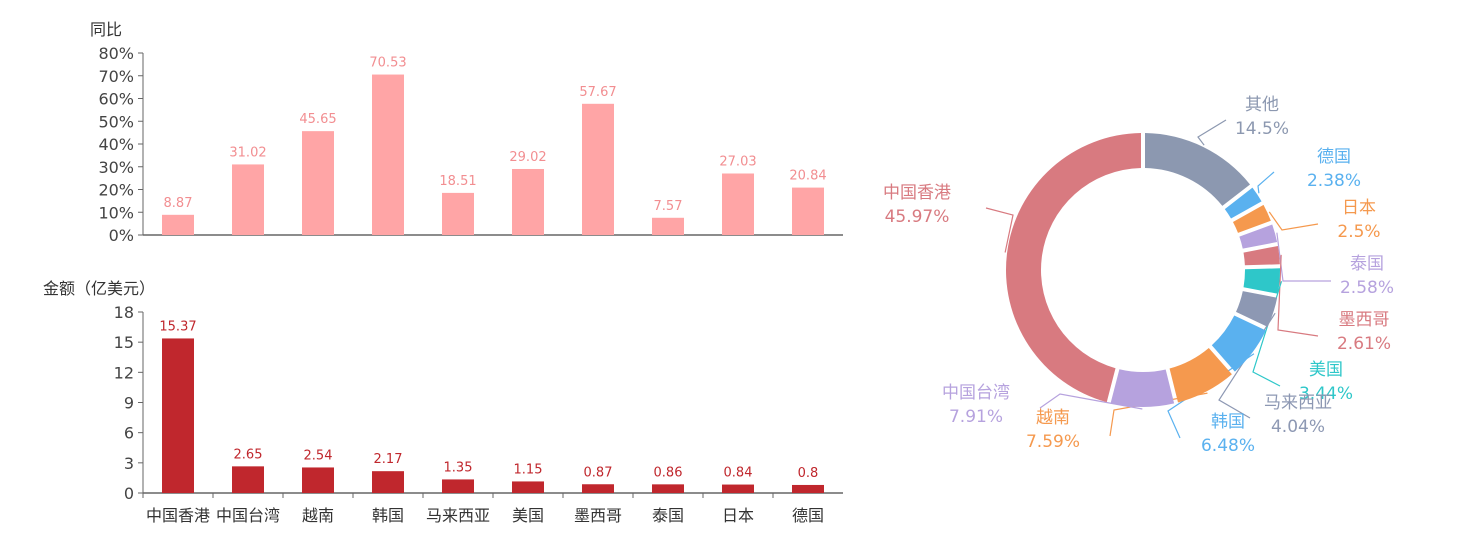 This screenshot has width=1458, height=547. What do you see at coordinates (808, 473) in the screenshot?
I see `data-label: 0.8` at bounding box center [808, 473].